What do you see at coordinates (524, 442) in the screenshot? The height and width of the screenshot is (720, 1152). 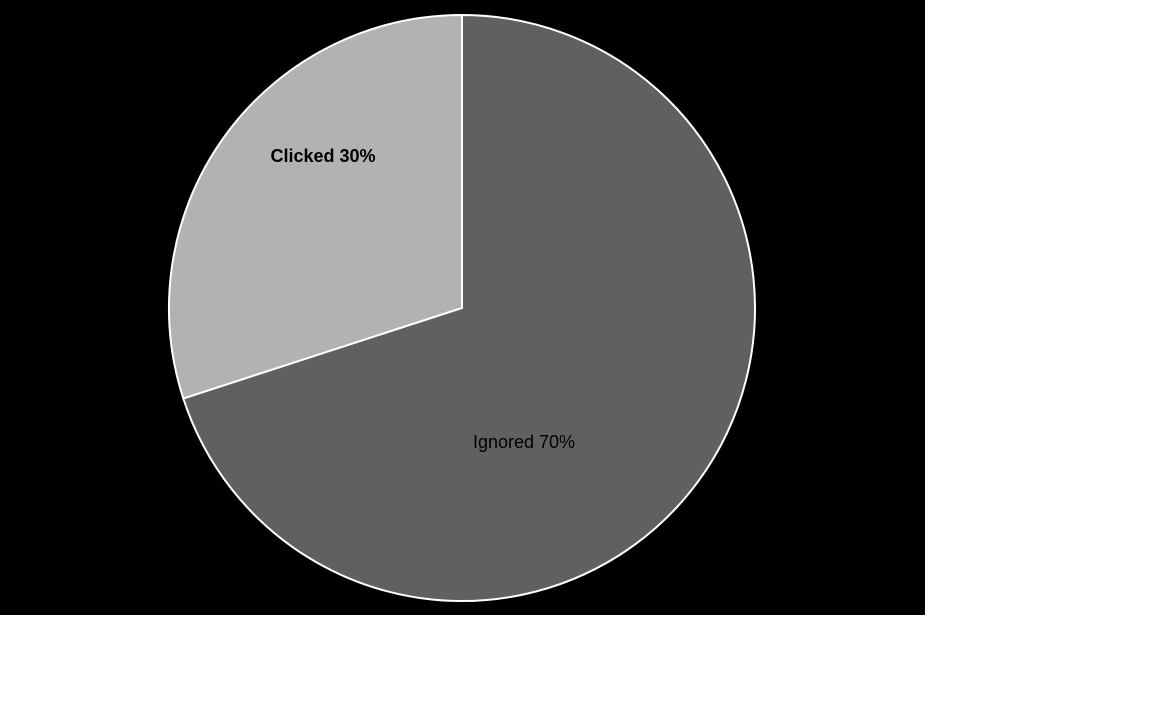 I see `label-ignored: Ignored 70%` at bounding box center [524, 442].